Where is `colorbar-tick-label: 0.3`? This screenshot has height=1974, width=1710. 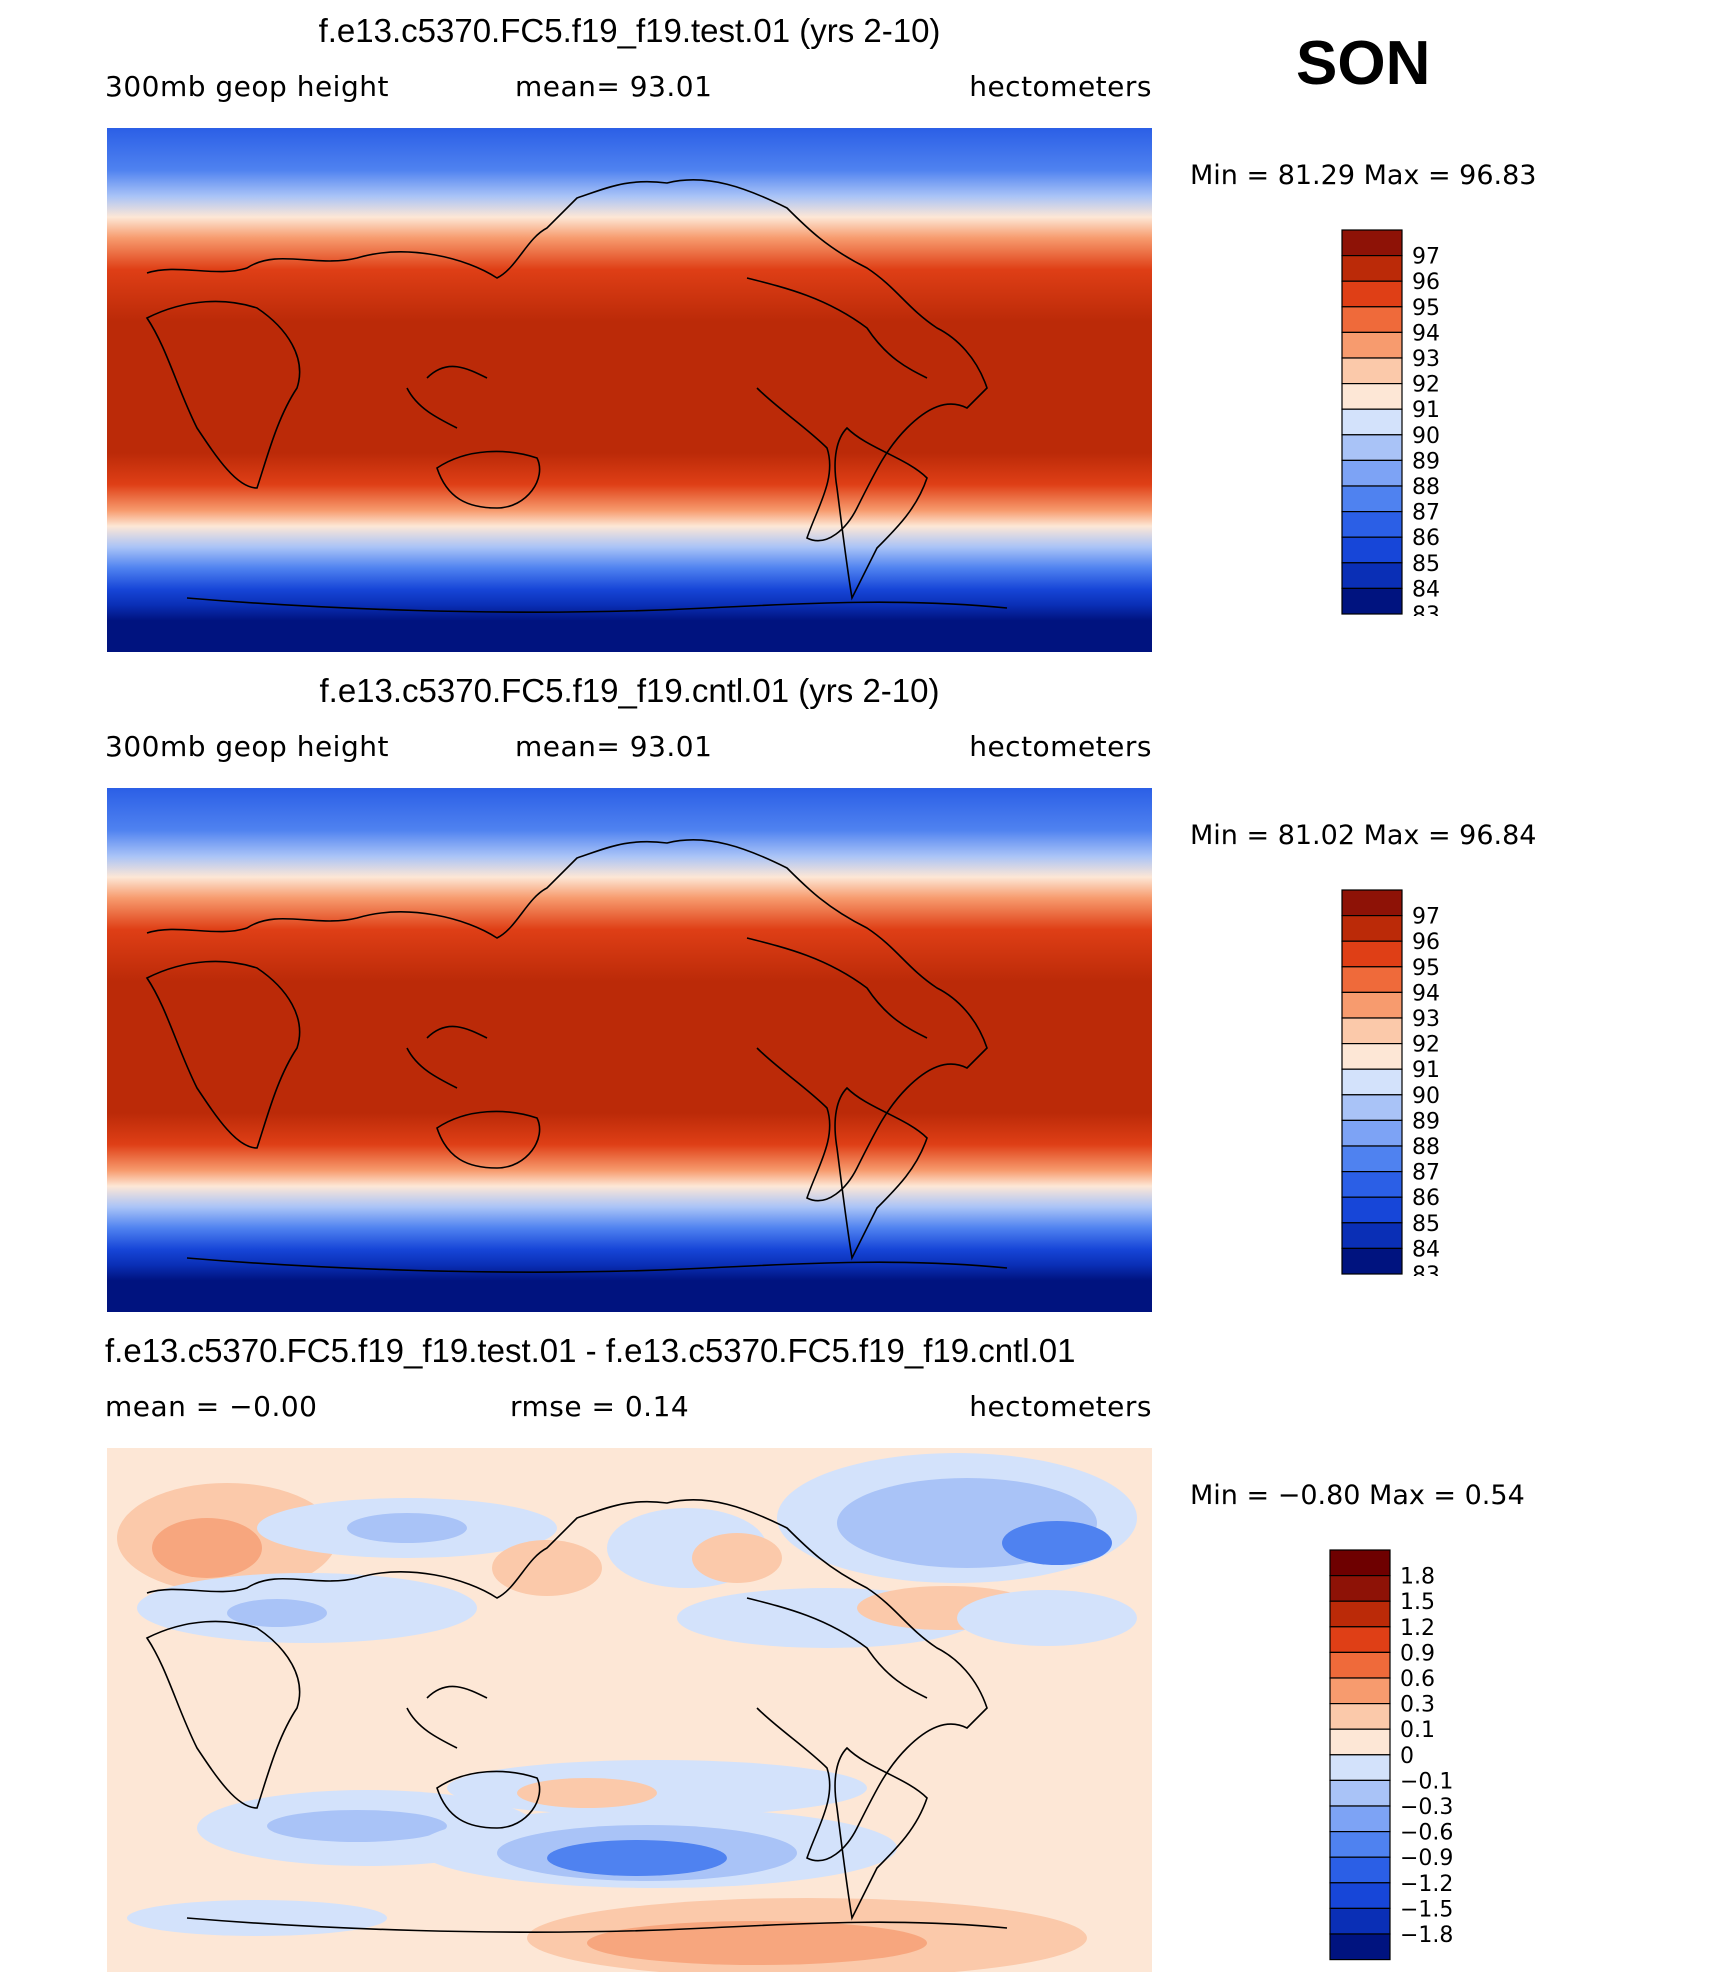
colorbar-tick-label: 0.3 is located at coordinates (1417, 1705).